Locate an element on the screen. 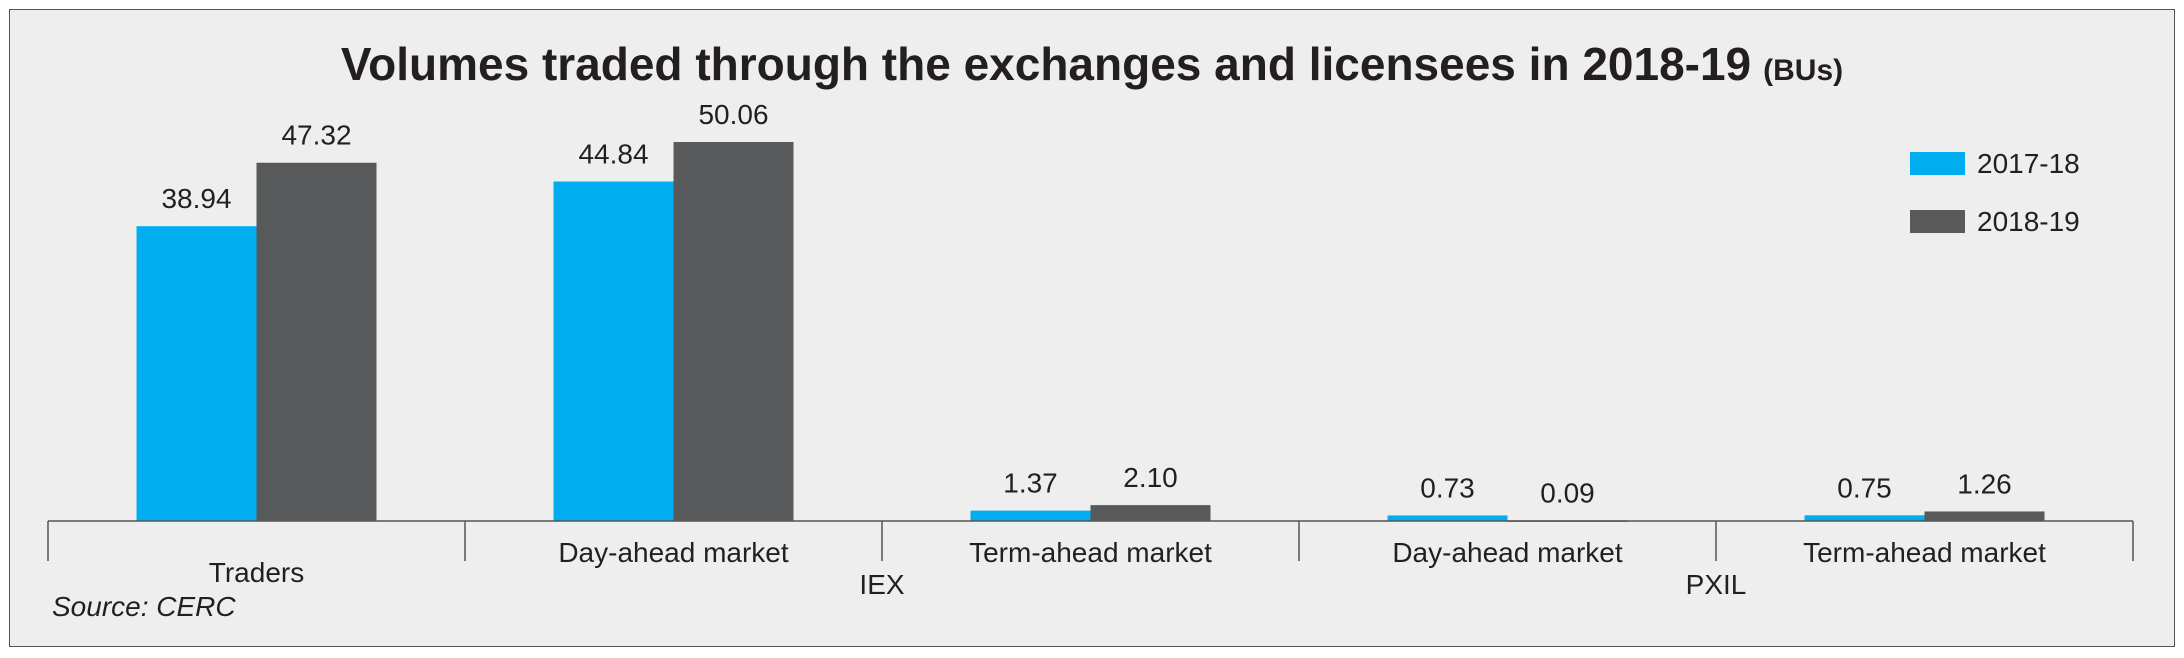  category-label-0: Traders is located at coordinates (256, 572).